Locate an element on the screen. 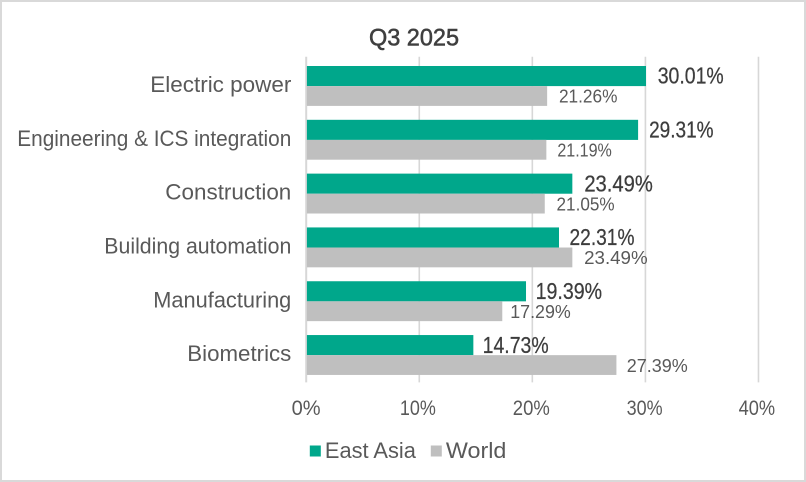  svg-text: Construction is located at coordinates (228, 192).